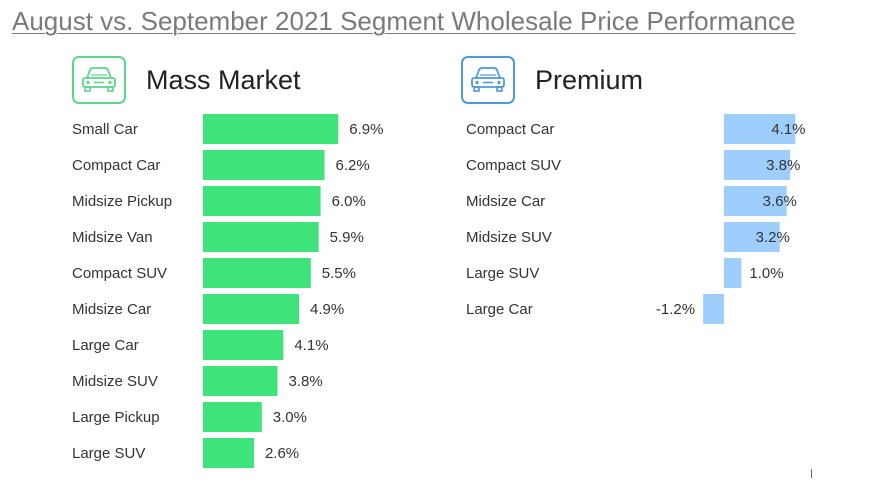 The width and height of the screenshot is (880, 495). I want to click on value-label: 3.2%, so click(773, 237).